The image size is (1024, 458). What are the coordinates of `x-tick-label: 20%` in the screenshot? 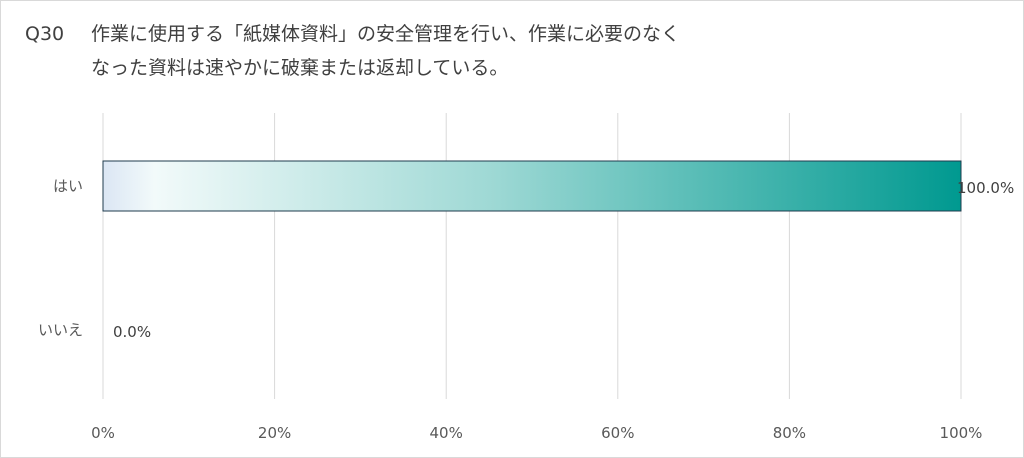 It's located at (274, 433).